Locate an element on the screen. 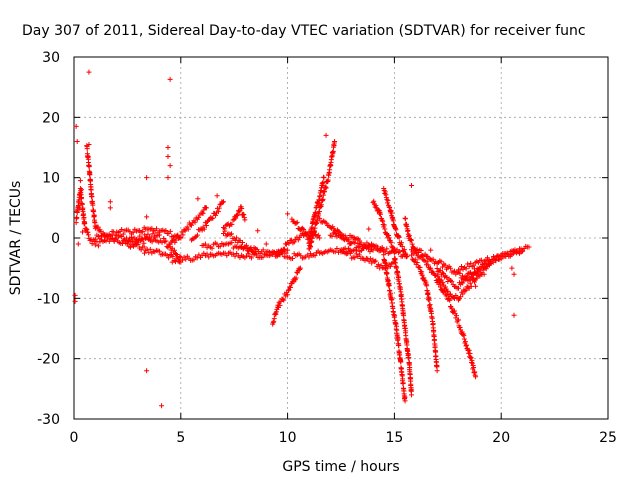  x-tick-label: 15 is located at coordinates (394, 438).